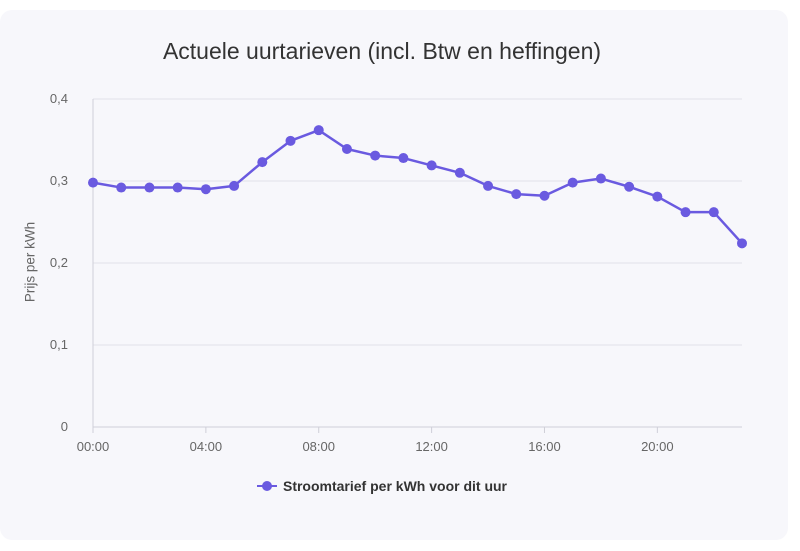 Image resolution: width=800 pixels, height=551 pixels. Describe the element at coordinates (375, 446) in the screenshot. I see `x-tick-labels: 00:00 04:00 08:00 12:00 16:00 20:00` at that location.